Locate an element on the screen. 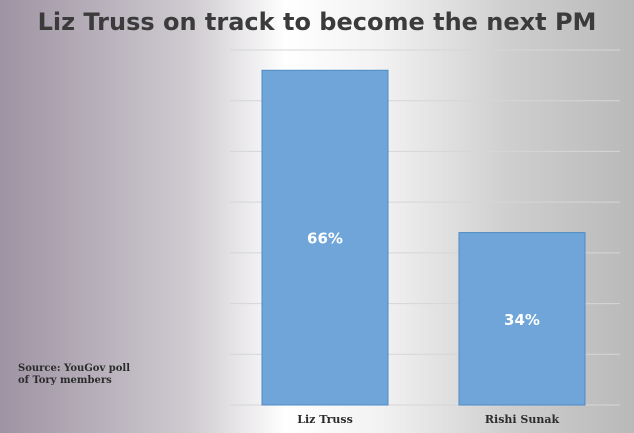 This screenshot has height=433, width=634. source-note-line-1: Source: YouGov poll is located at coordinates (74, 368).